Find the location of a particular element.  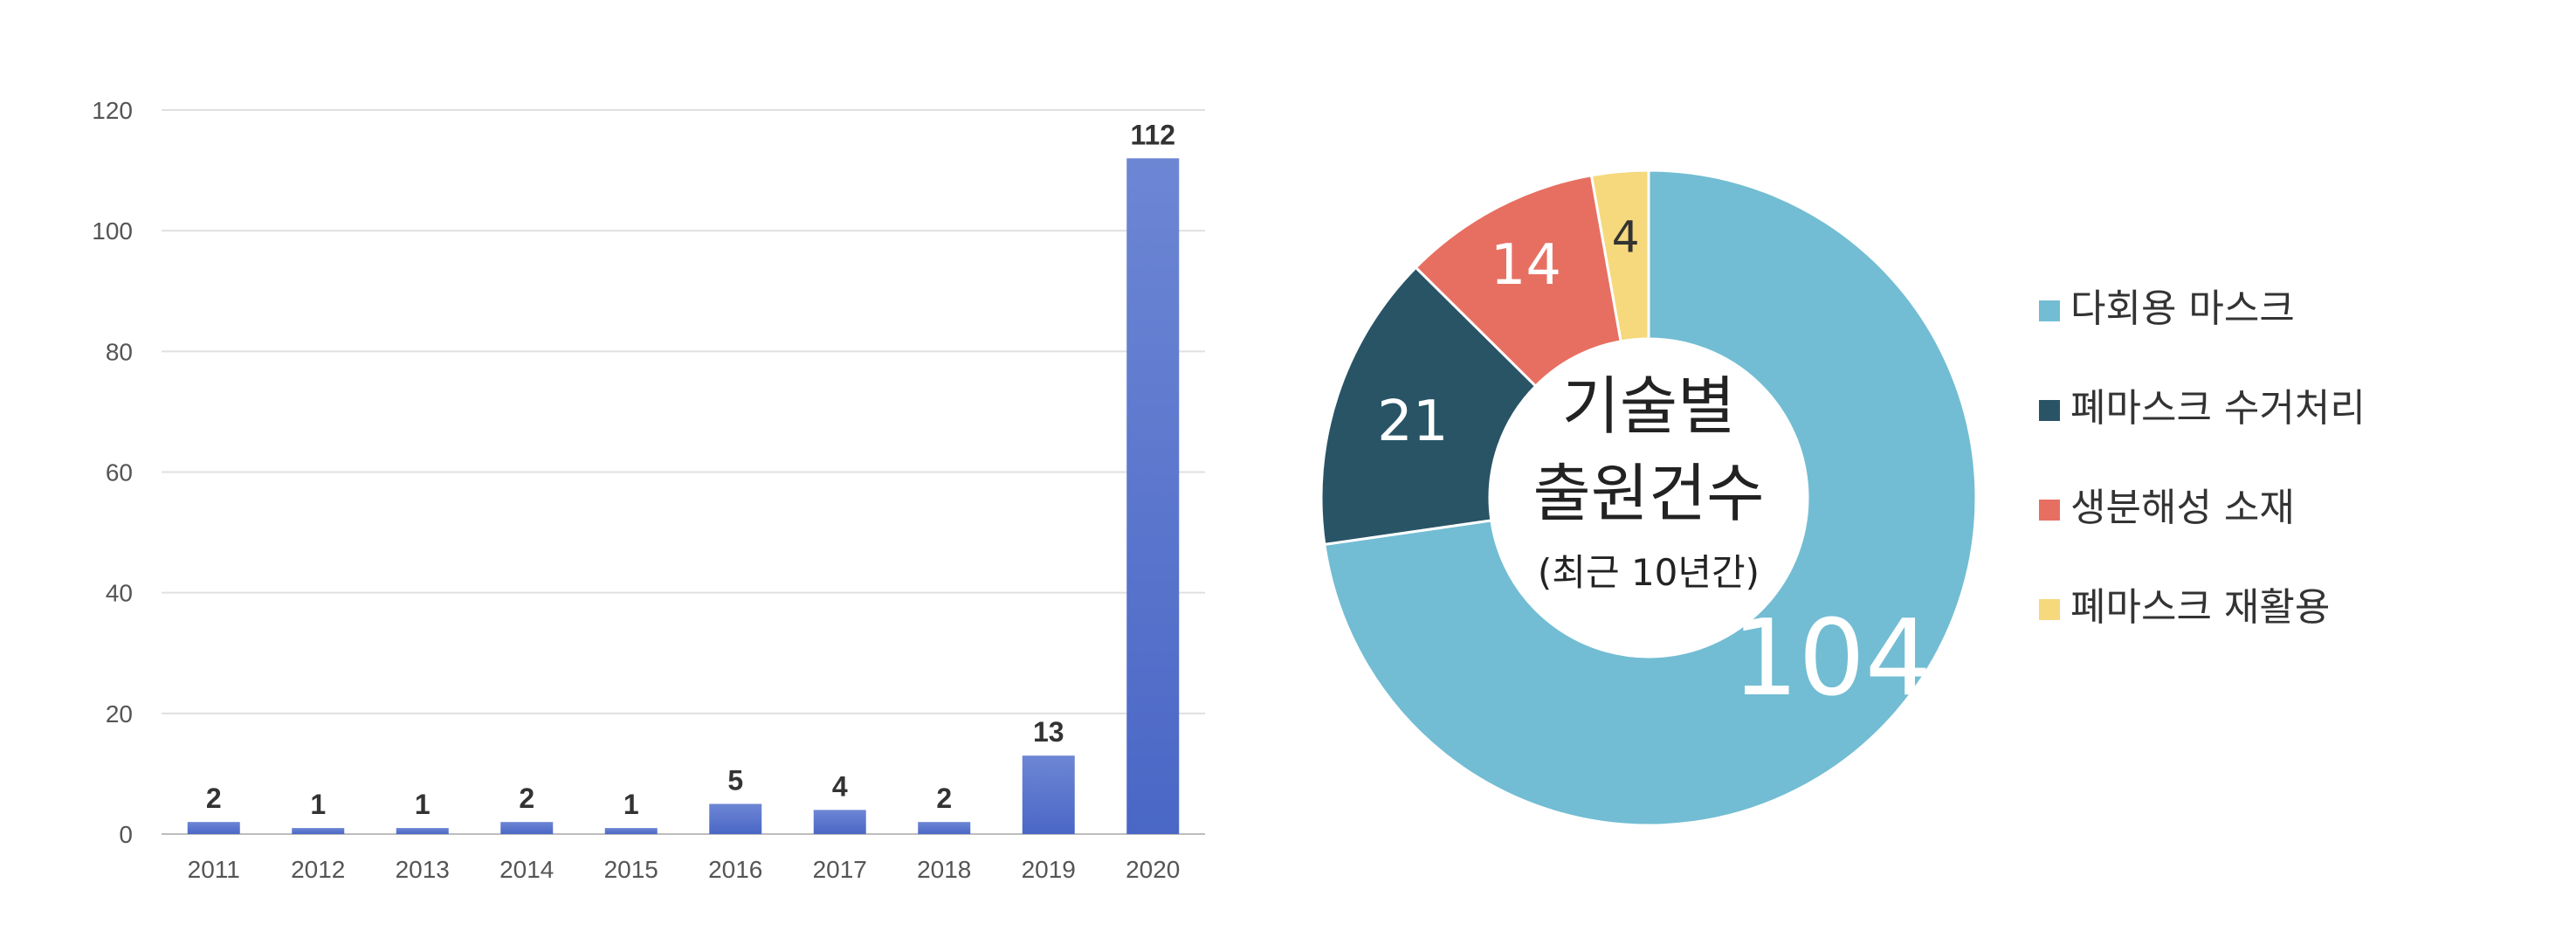

bar-value-label: 13 is located at coordinates (1048, 732).